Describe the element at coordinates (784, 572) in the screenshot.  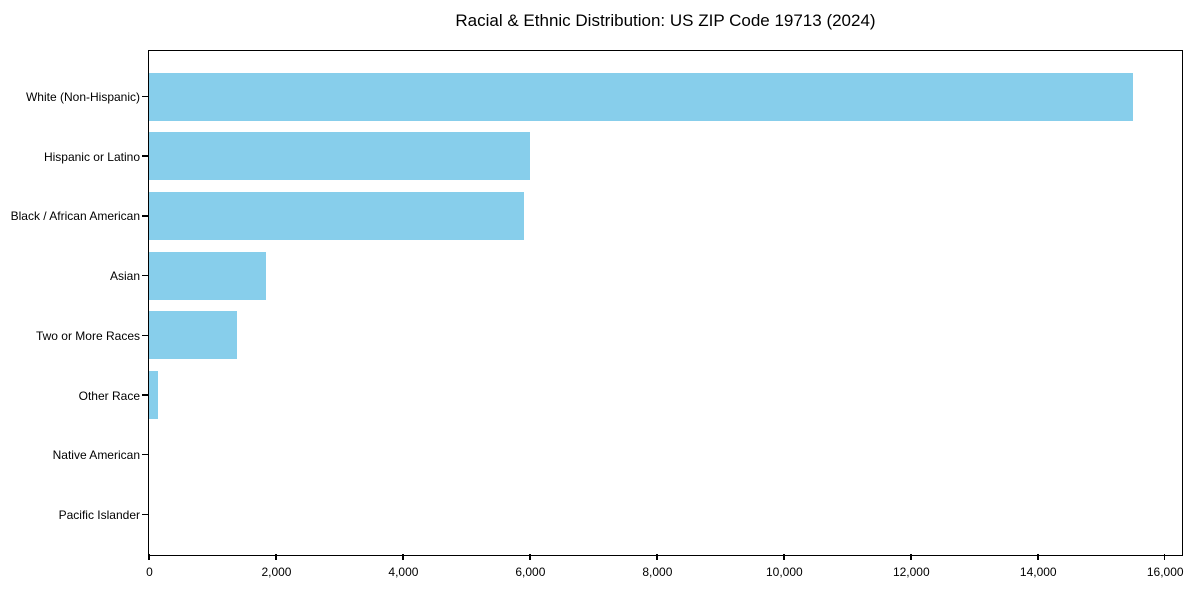
I see `x-axis-label-10-000: 10,000` at that location.